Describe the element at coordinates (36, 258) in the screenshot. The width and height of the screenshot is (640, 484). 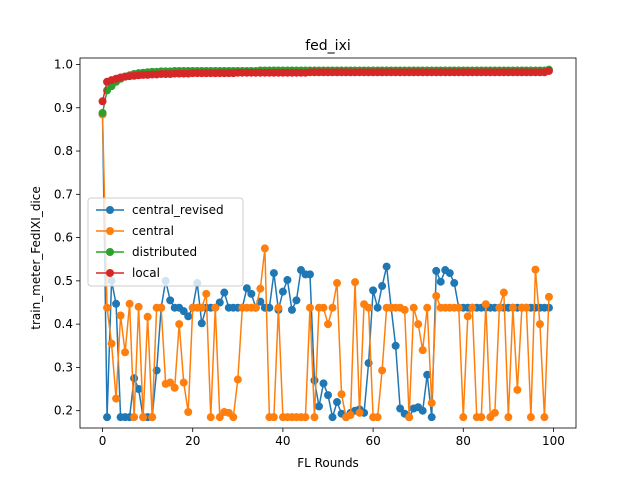
I see `y-axis-label: train_meter_FedIXI_dice` at that location.